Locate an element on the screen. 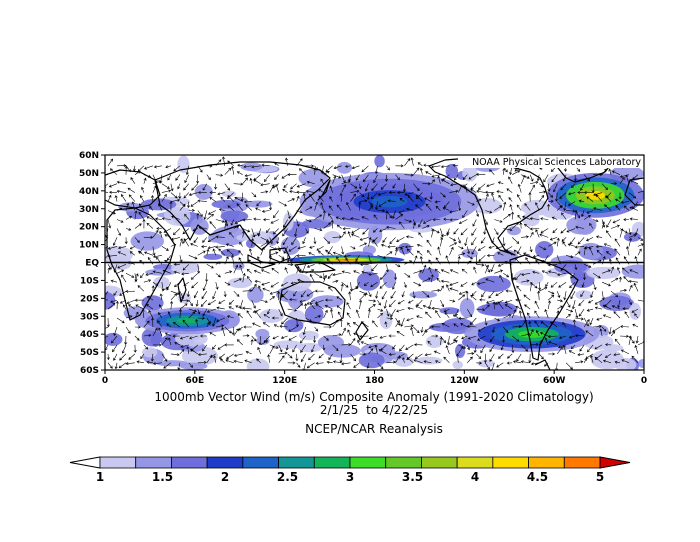  credit-label: NOAA Physical Sciences Laboratory is located at coordinates (556, 162).